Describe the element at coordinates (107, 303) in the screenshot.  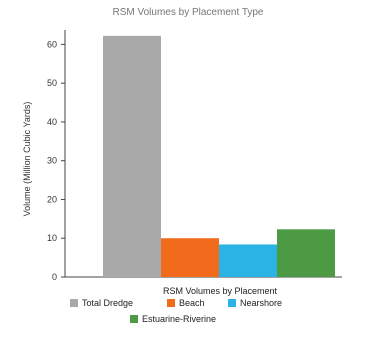
I see `legend-label: Total Dredge` at that location.